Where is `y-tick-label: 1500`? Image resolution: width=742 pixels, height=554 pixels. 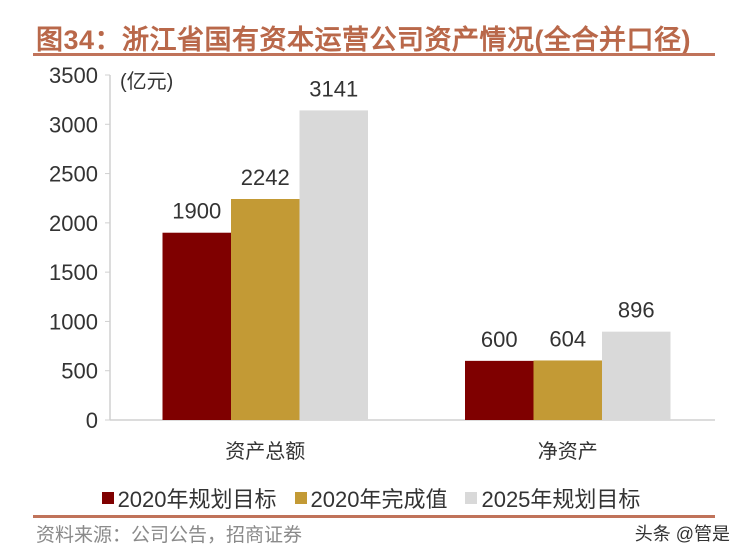 y-tick-label: 1500 is located at coordinates (73, 272).